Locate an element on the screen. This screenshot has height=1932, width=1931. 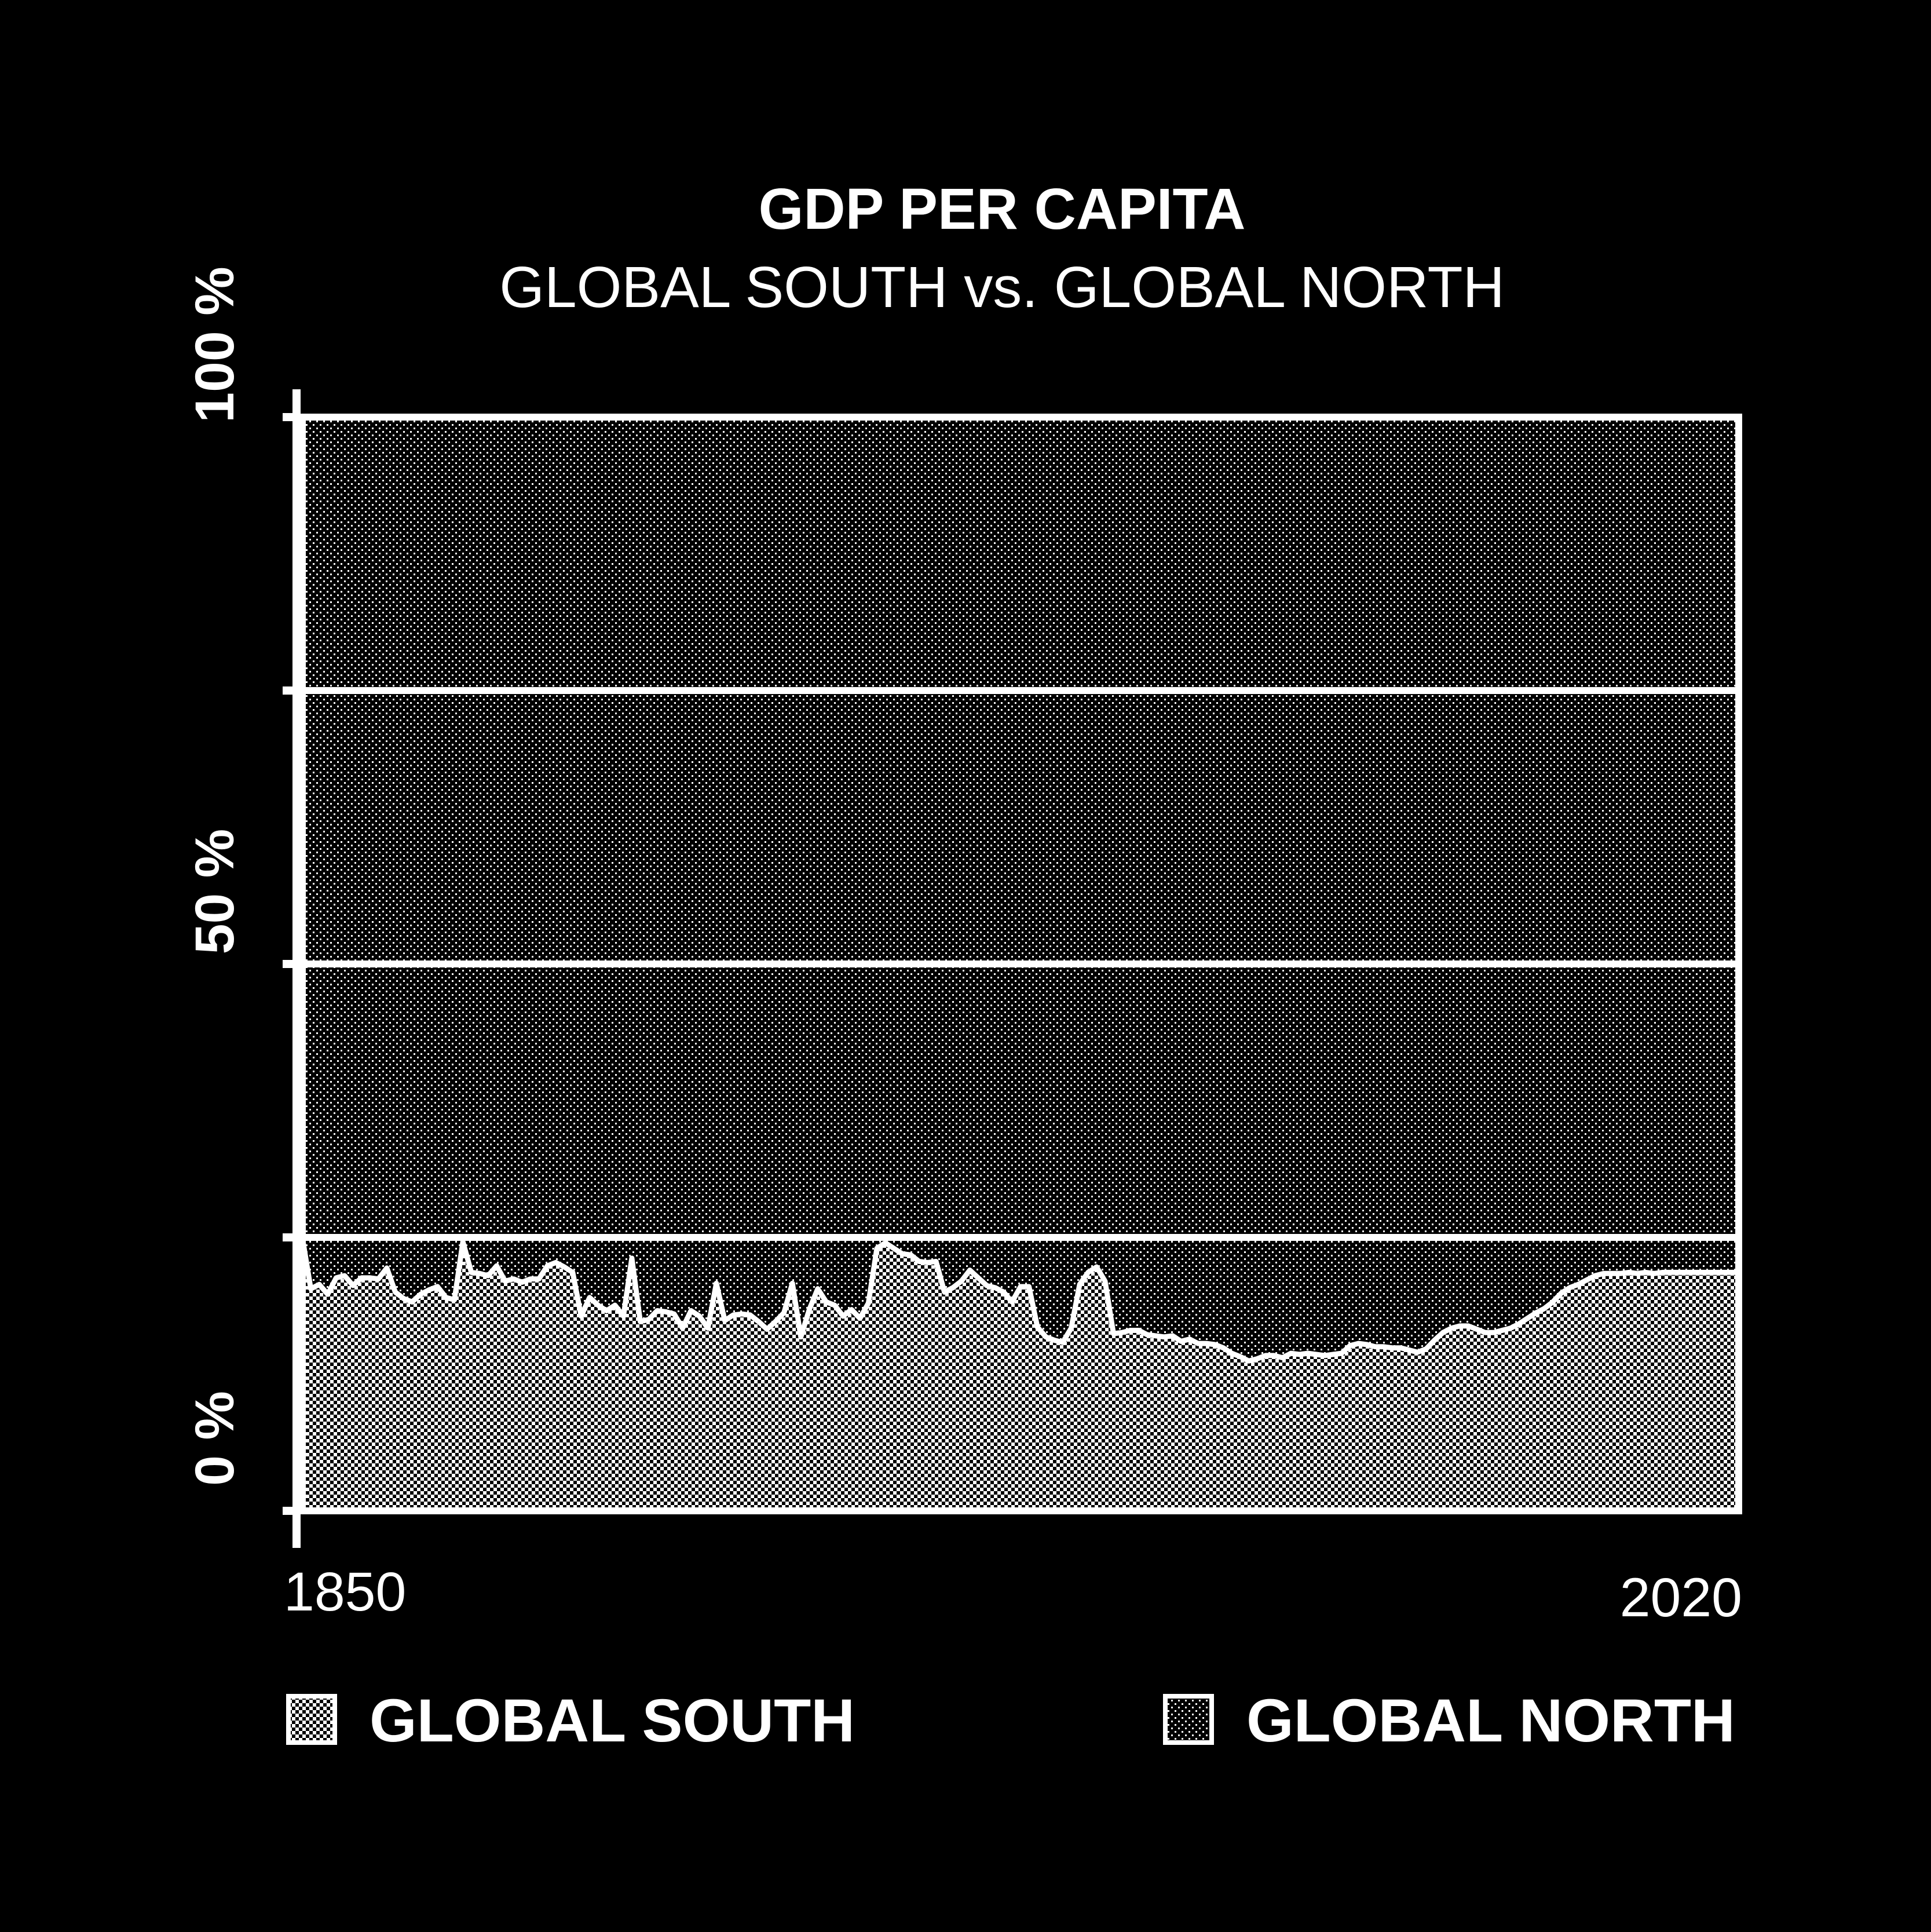
legend-label-global-south: GLOBAL SOUTH is located at coordinates (612, 1721).